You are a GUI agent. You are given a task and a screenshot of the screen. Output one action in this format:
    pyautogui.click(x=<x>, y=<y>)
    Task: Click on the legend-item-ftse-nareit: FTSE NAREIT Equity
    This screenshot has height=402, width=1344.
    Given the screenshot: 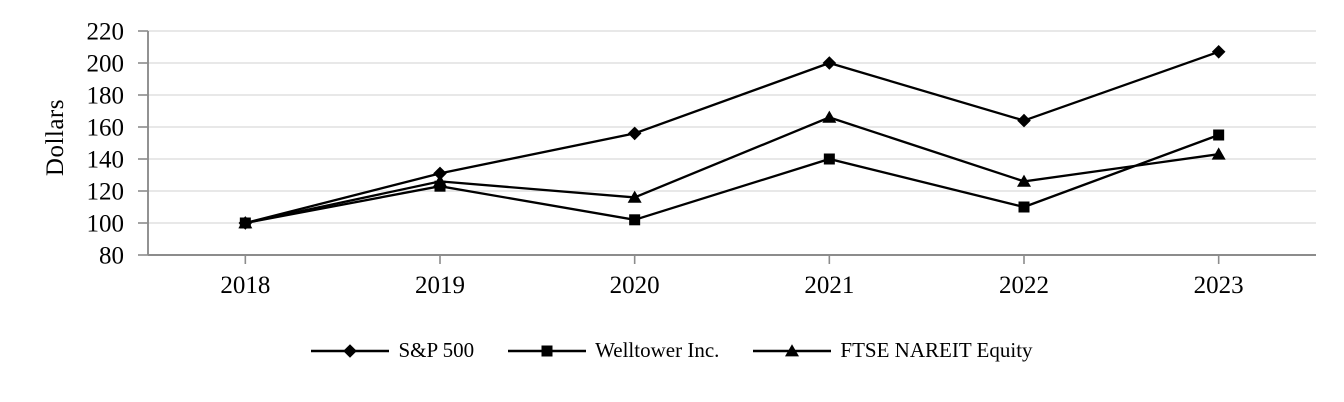 What is the action you would take?
    pyautogui.click(x=893, y=350)
    